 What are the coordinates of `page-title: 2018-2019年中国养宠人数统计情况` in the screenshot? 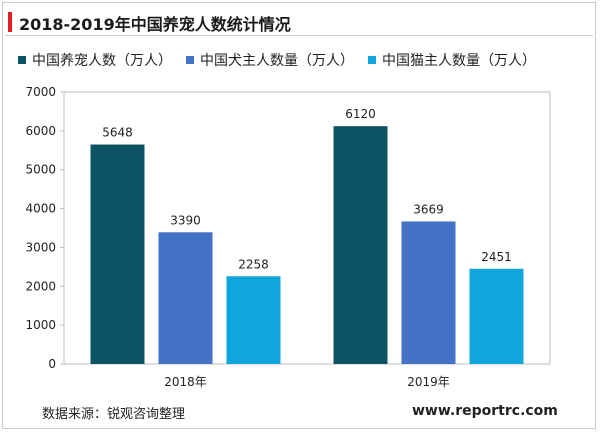 It's located at (155, 24).